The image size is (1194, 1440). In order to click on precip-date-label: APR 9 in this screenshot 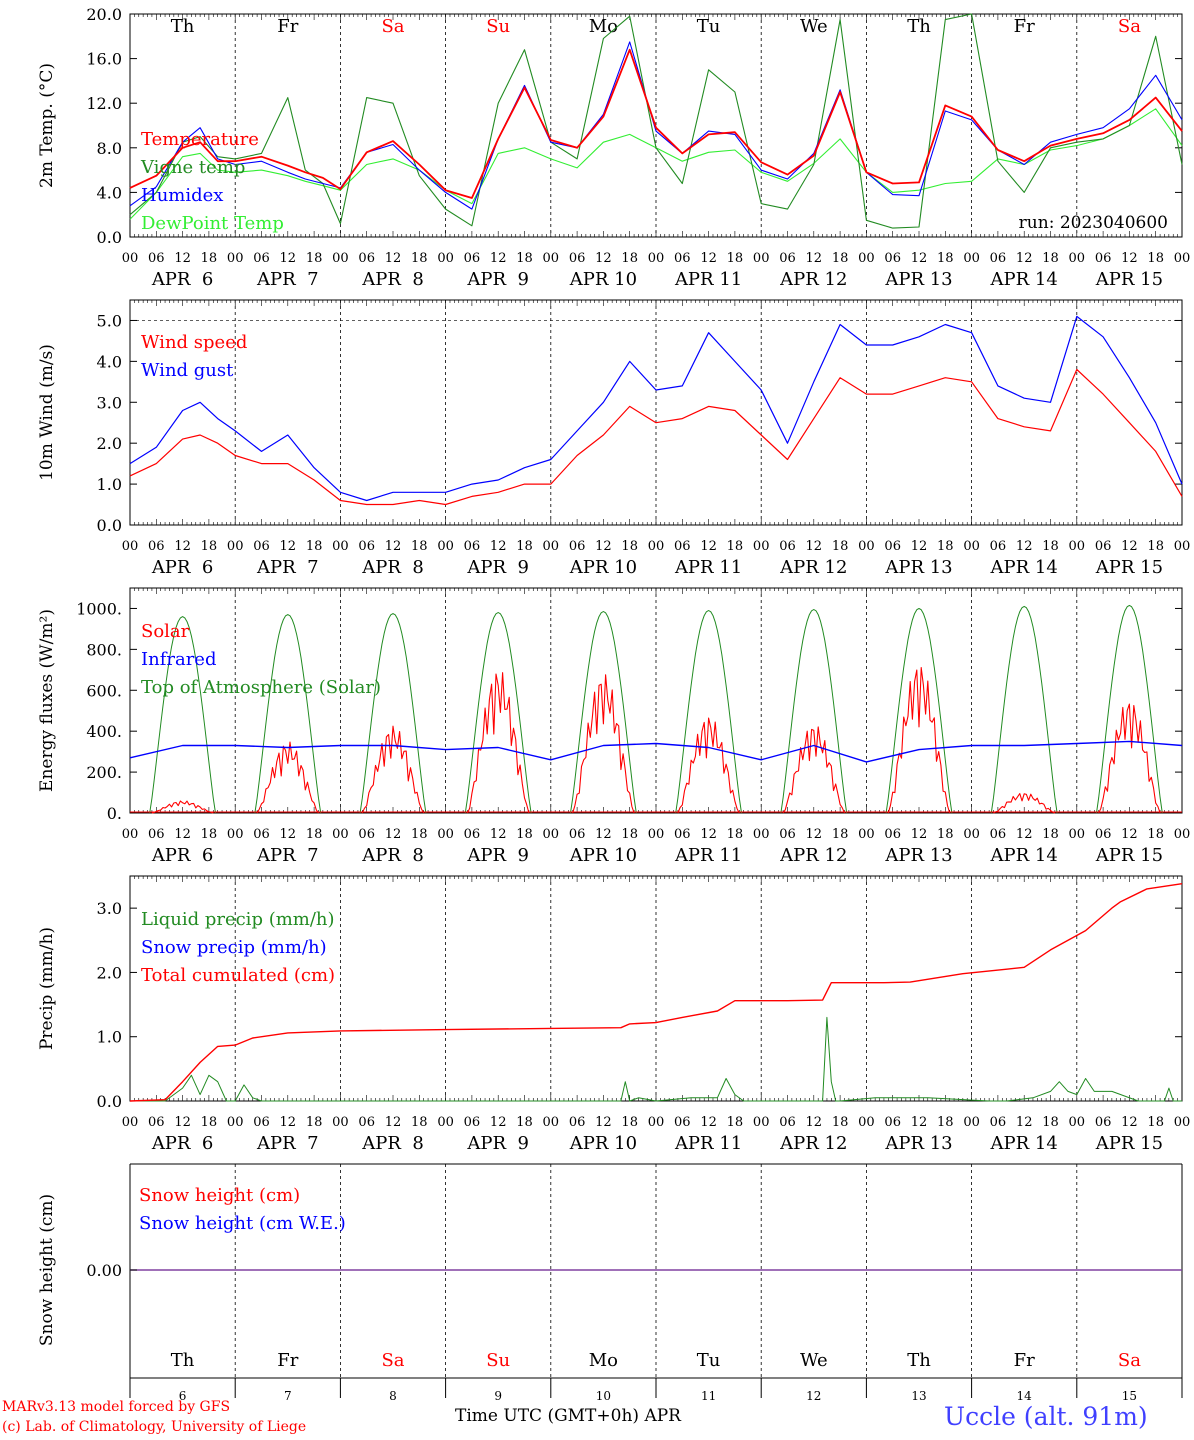, I will do `click(497, 1143)`.